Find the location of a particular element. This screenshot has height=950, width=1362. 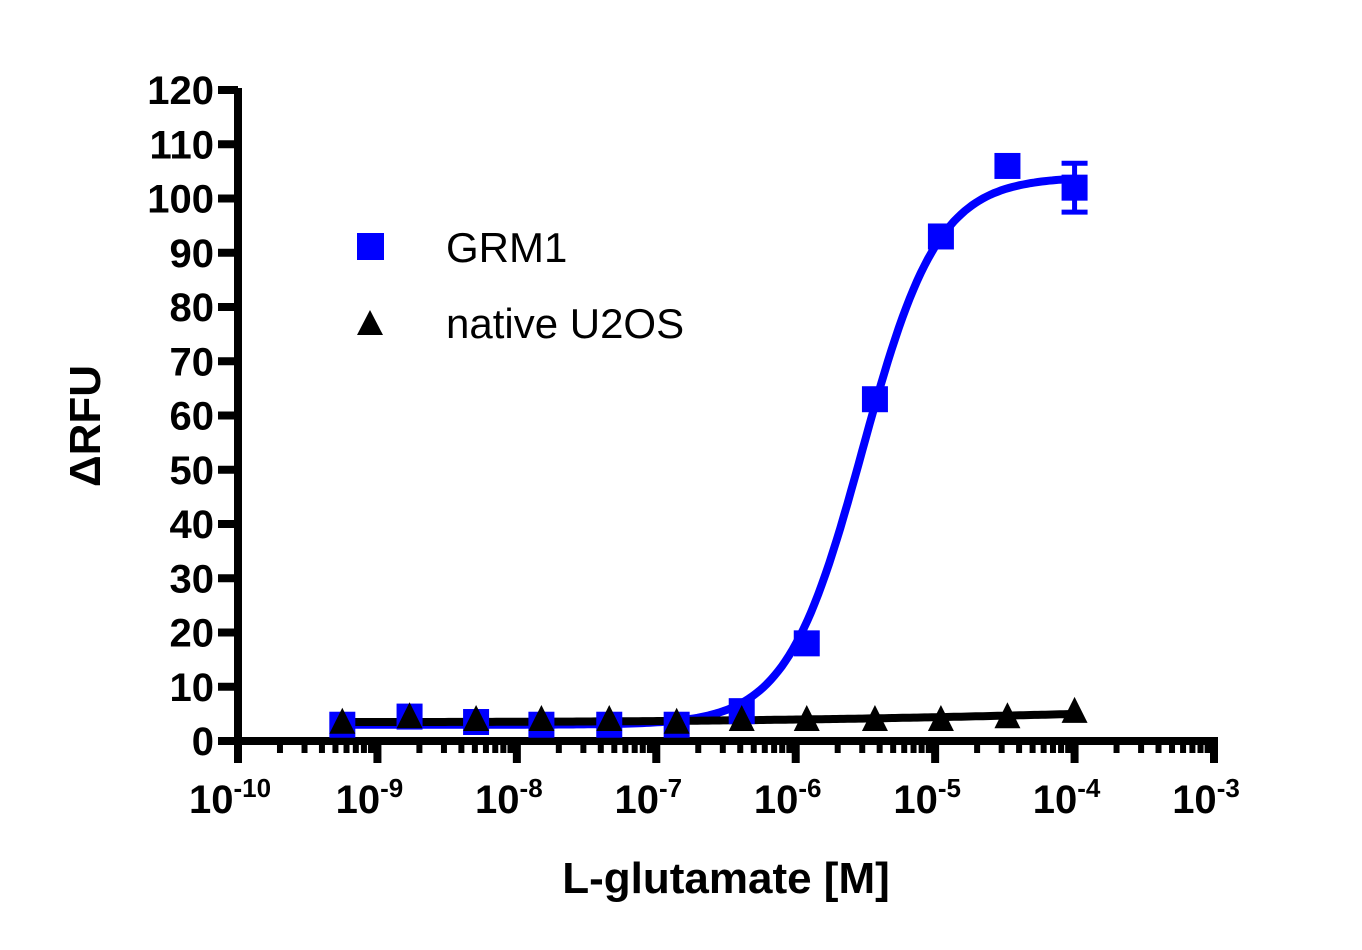

y-tick-label: 110 is located at coordinates (181, 145).